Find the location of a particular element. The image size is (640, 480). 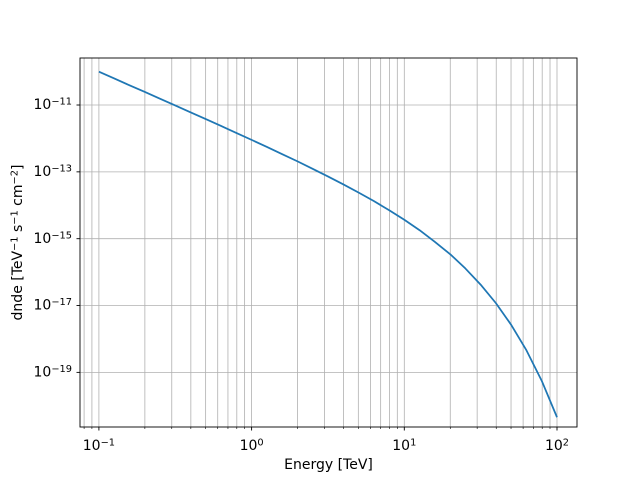

x-tick-label: 10⁻¹ is located at coordinates (99, 445).